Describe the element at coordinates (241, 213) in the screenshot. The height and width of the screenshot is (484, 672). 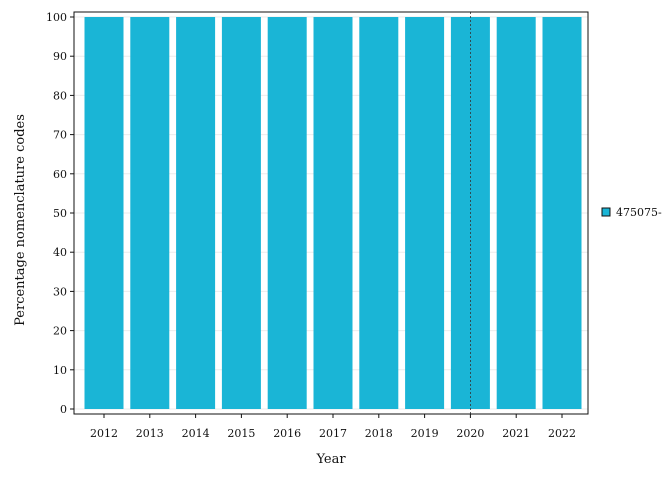
I see `bar-2015` at that location.